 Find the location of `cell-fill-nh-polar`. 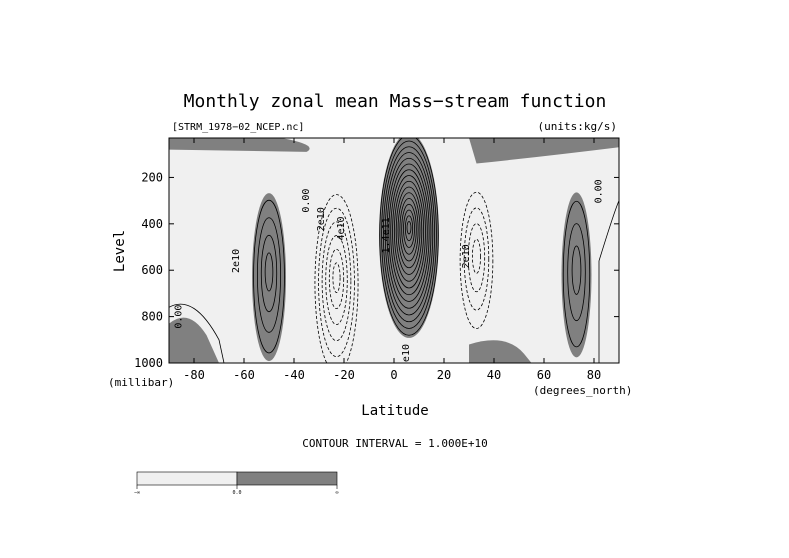

cell-fill-nh-polar is located at coordinates (576, 275).